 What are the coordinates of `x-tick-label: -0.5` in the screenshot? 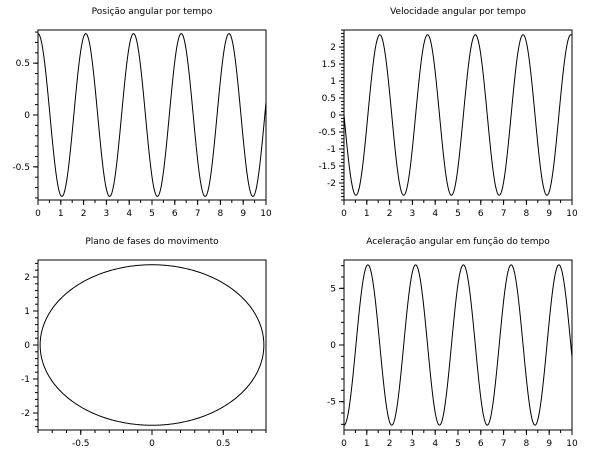 It's located at (81, 444).